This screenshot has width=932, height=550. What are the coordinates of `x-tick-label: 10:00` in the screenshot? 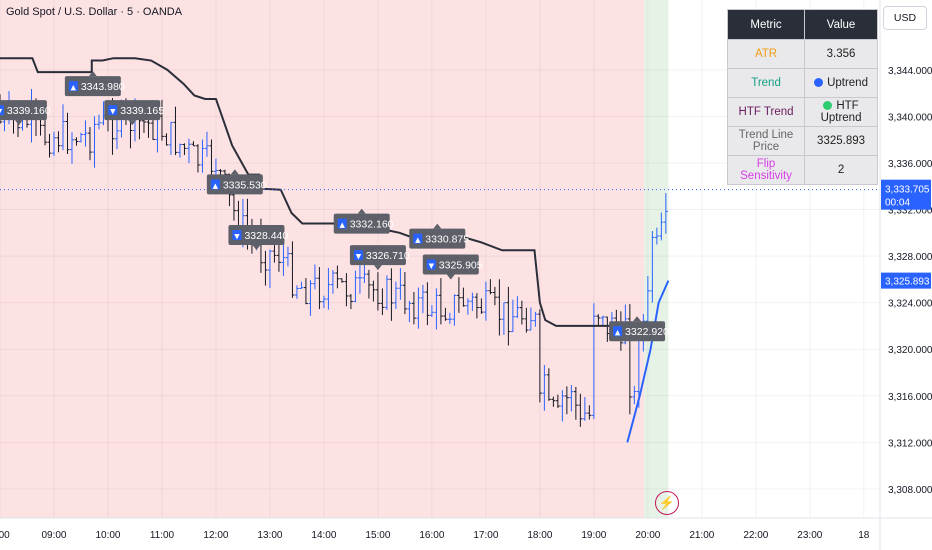 It's located at (107, 535).